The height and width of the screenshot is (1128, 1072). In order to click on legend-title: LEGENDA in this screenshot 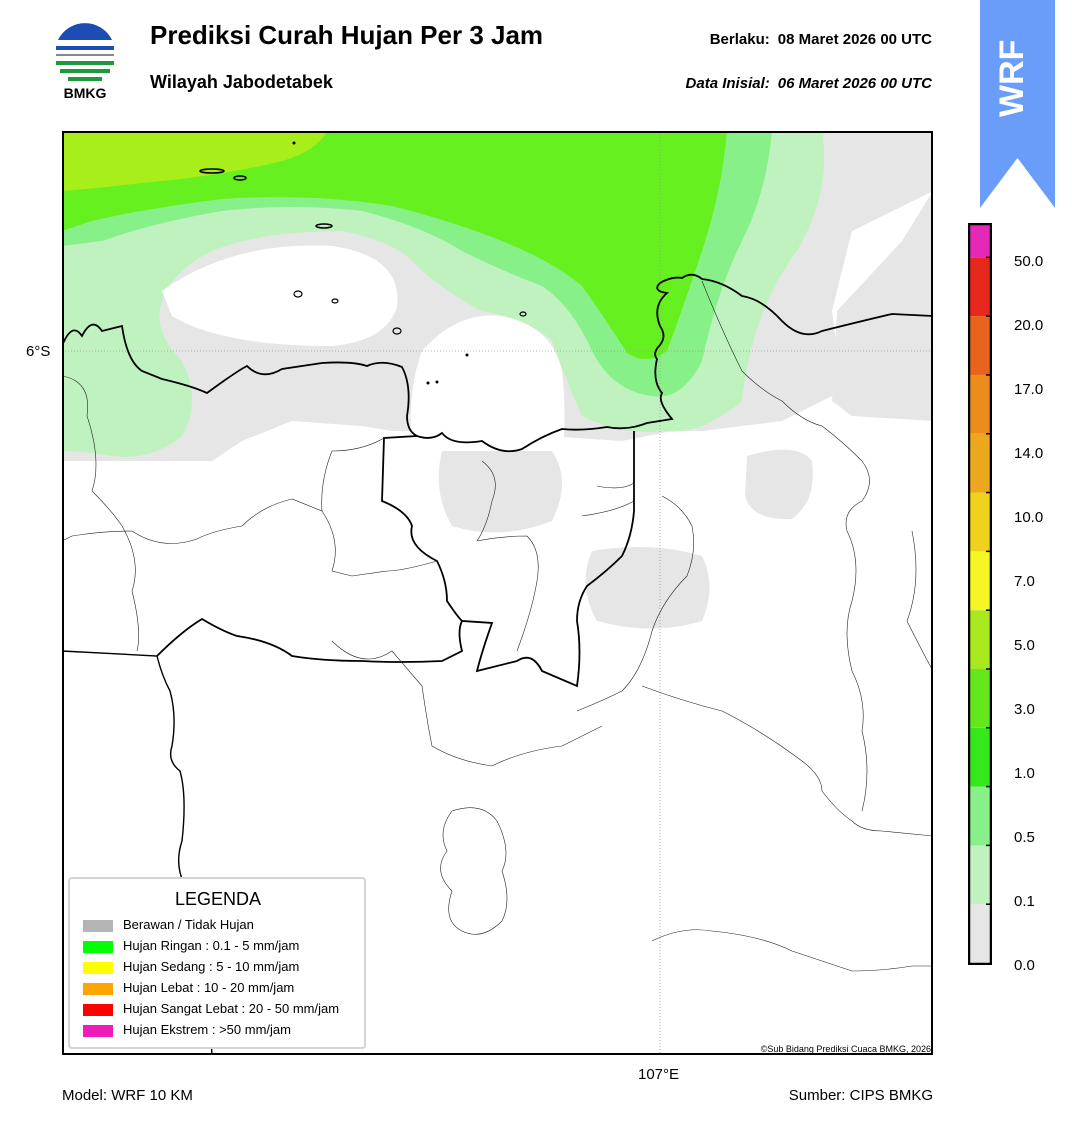, I will do `click(218, 899)`.